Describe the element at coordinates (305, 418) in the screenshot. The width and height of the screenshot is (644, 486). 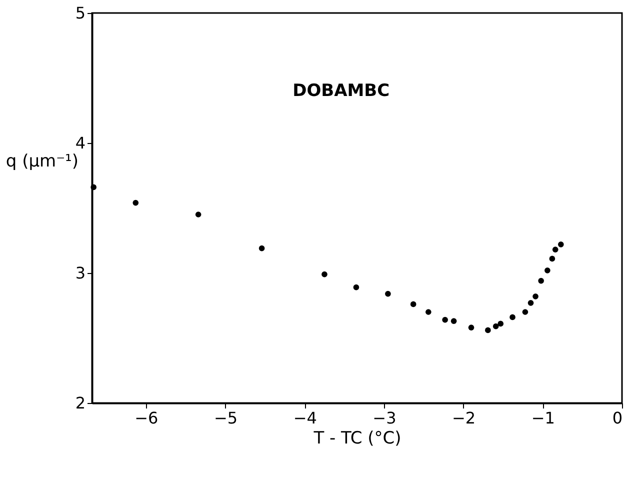
I see `x-tick-label: −4` at that location.